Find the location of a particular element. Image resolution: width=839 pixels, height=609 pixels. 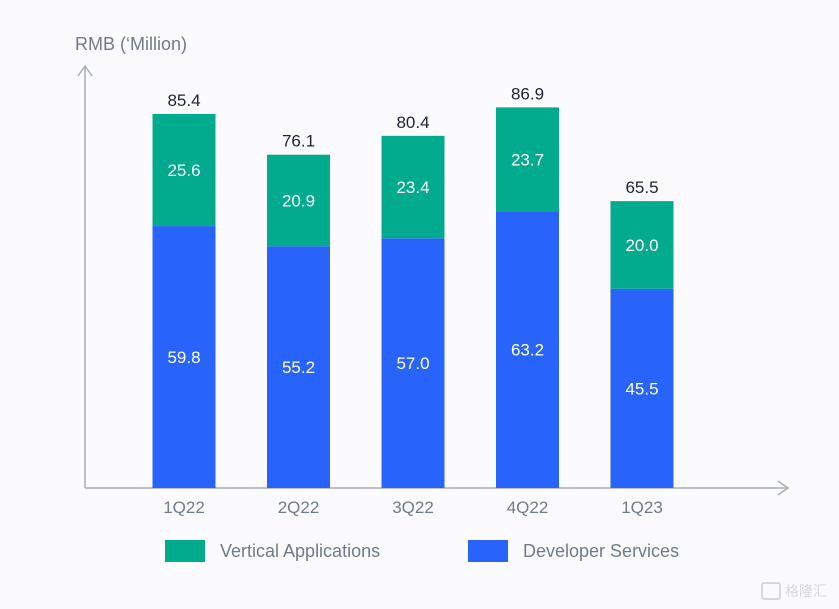

total-label: 85.4 is located at coordinates (183, 100).